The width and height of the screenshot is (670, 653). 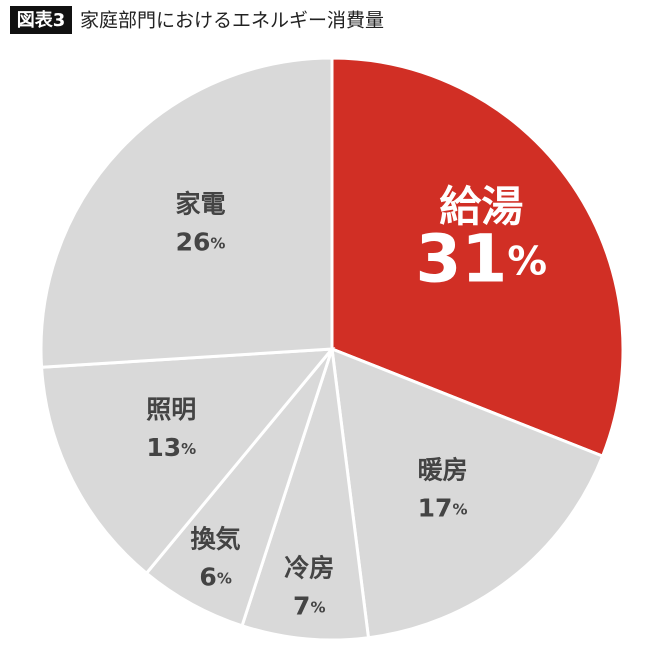 I want to click on value-label: 13%, so click(x=171, y=447).